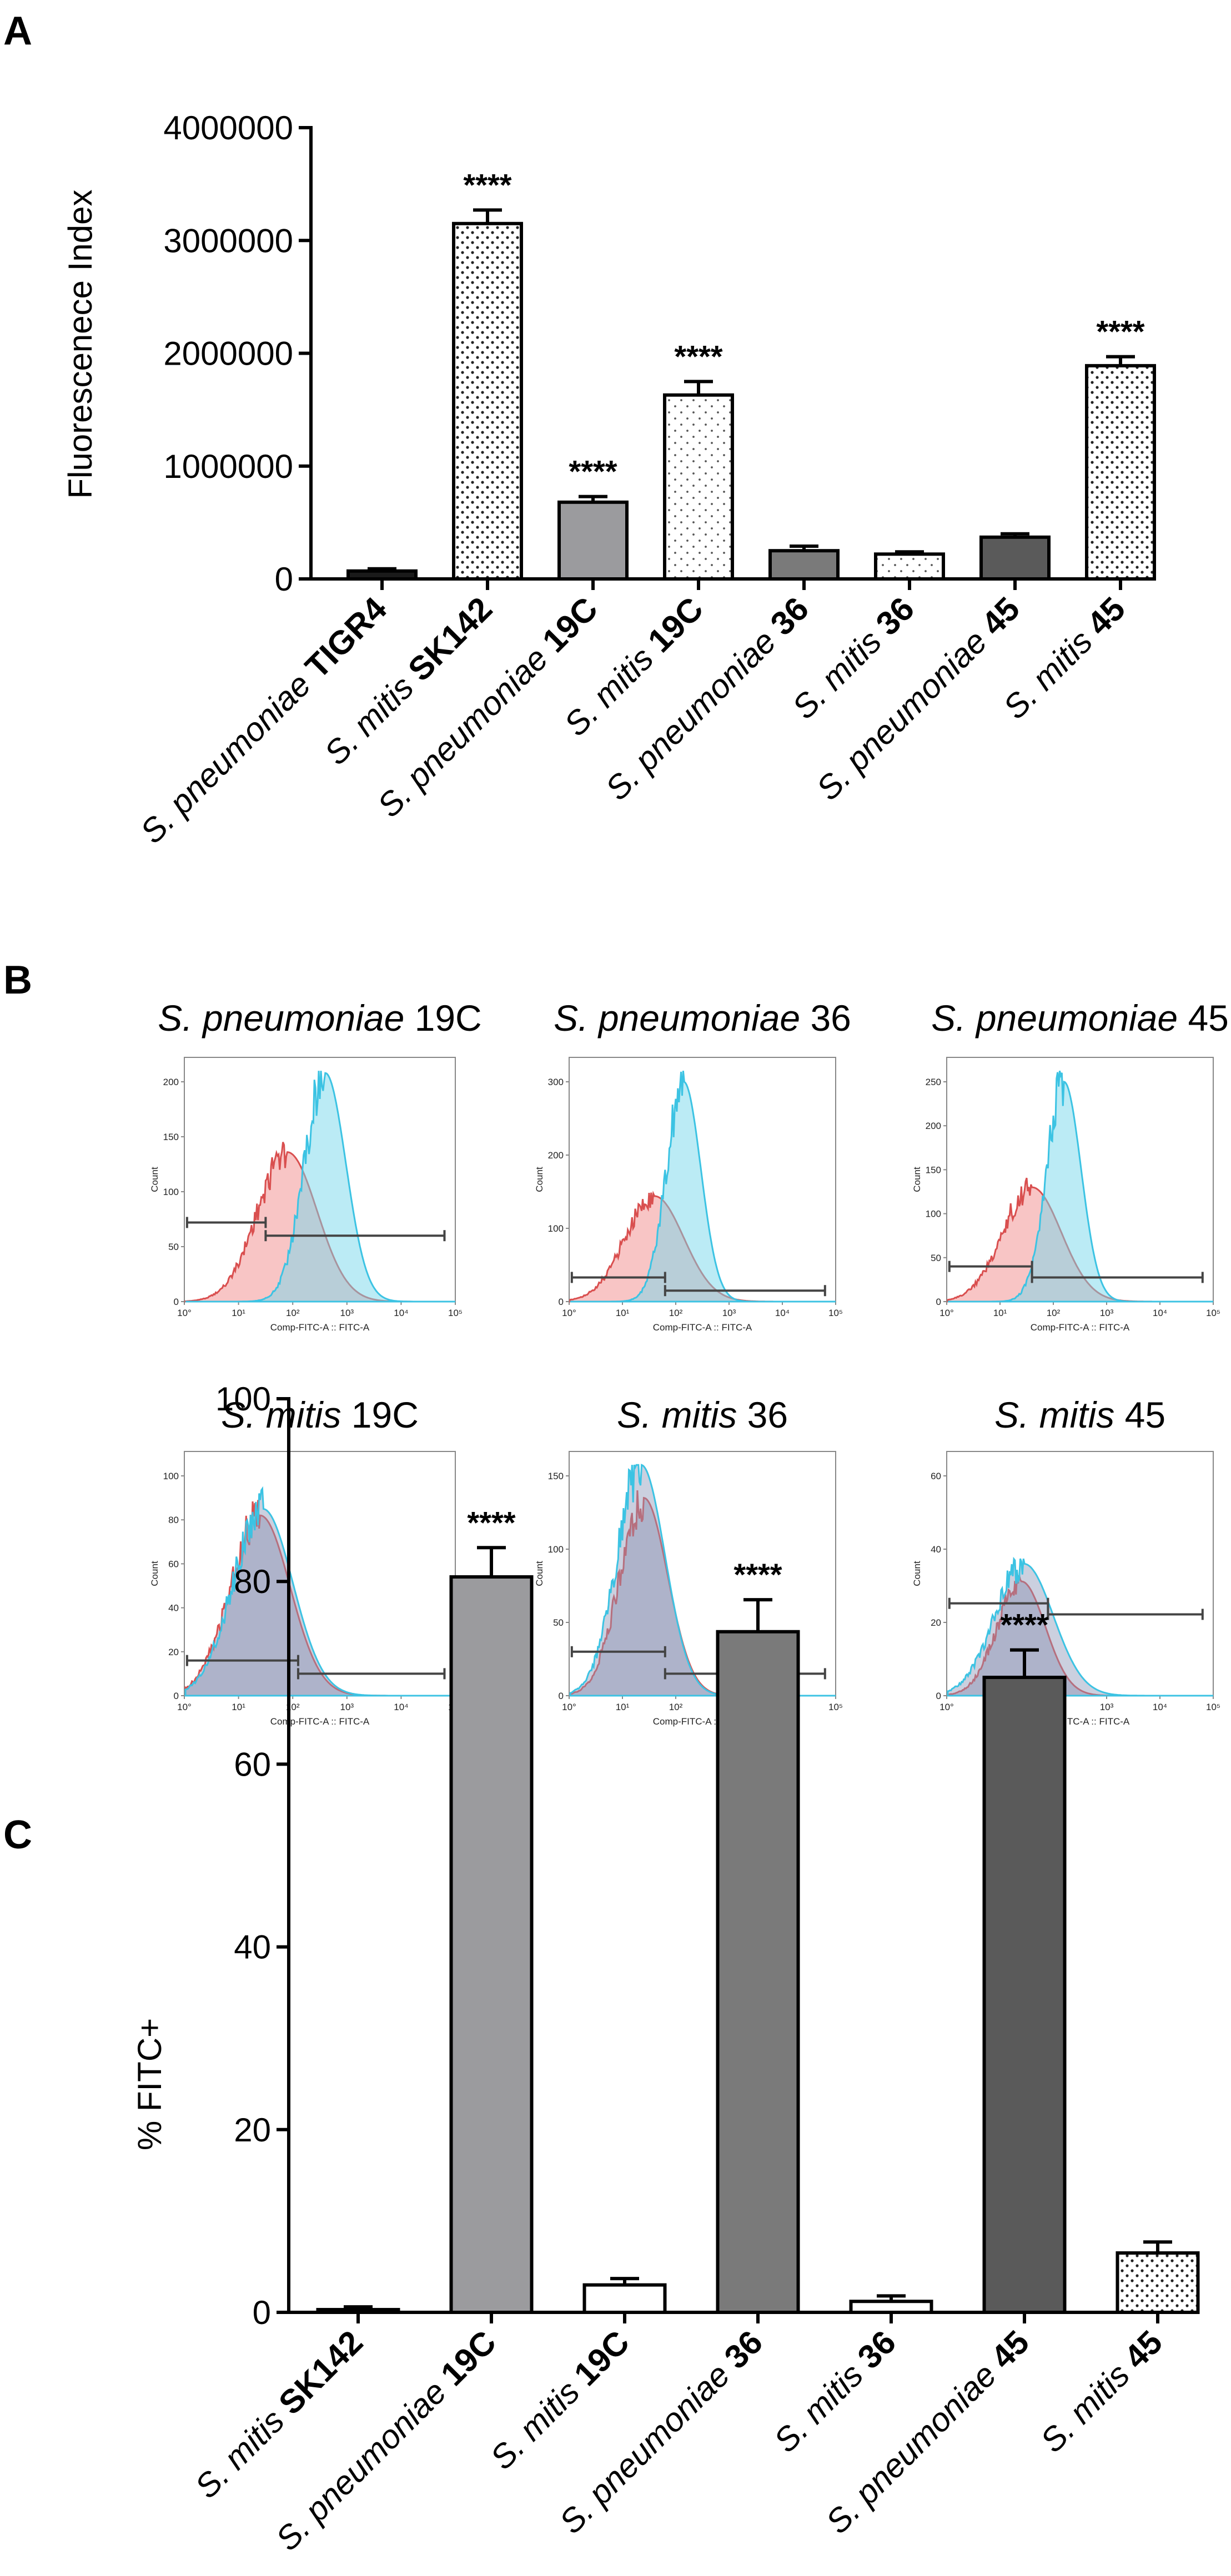 Image resolution: width=1231 pixels, height=2576 pixels. What do you see at coordinates (918, 699) in the screenshot?
I see `chart-a-category-label: S. pneumoniae 45` at bounding box center [918, 699].